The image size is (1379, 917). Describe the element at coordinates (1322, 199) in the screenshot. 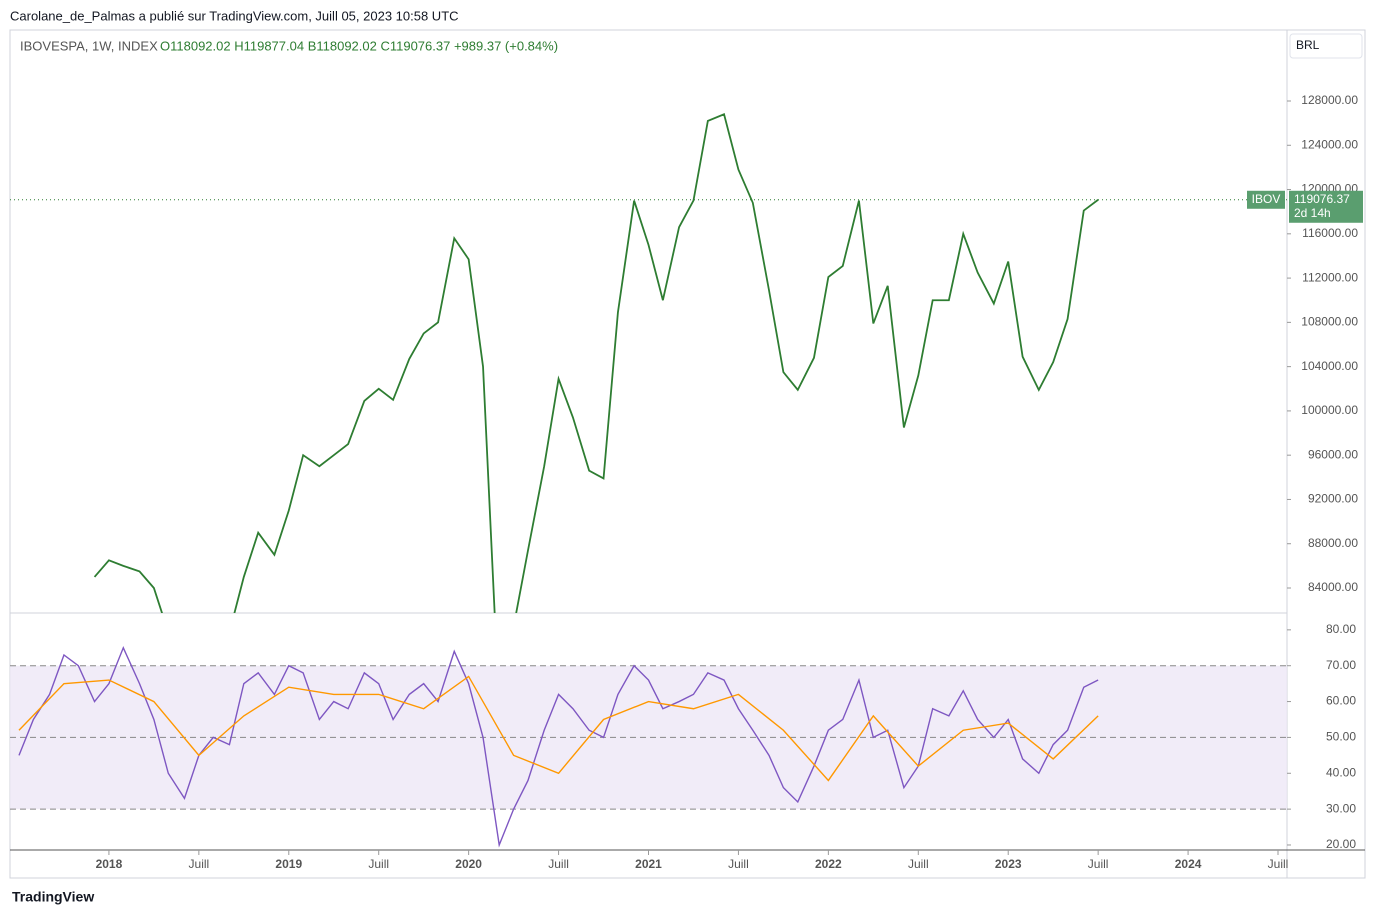

I see `last-price: 119076.37` at that location.